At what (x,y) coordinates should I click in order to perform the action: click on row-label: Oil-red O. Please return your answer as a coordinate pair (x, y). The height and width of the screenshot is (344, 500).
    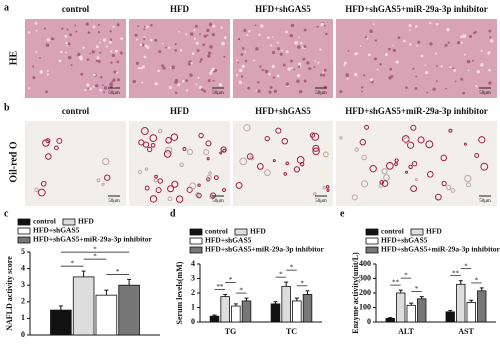
    Looking at the image, I should click on (13, 161).